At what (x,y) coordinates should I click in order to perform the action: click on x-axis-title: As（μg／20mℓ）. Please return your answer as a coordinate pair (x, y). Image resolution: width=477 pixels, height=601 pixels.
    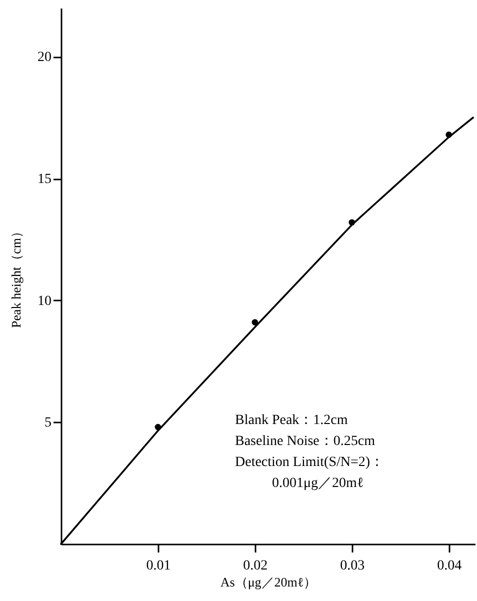
    Looking at the image, I should click on (268, 582).